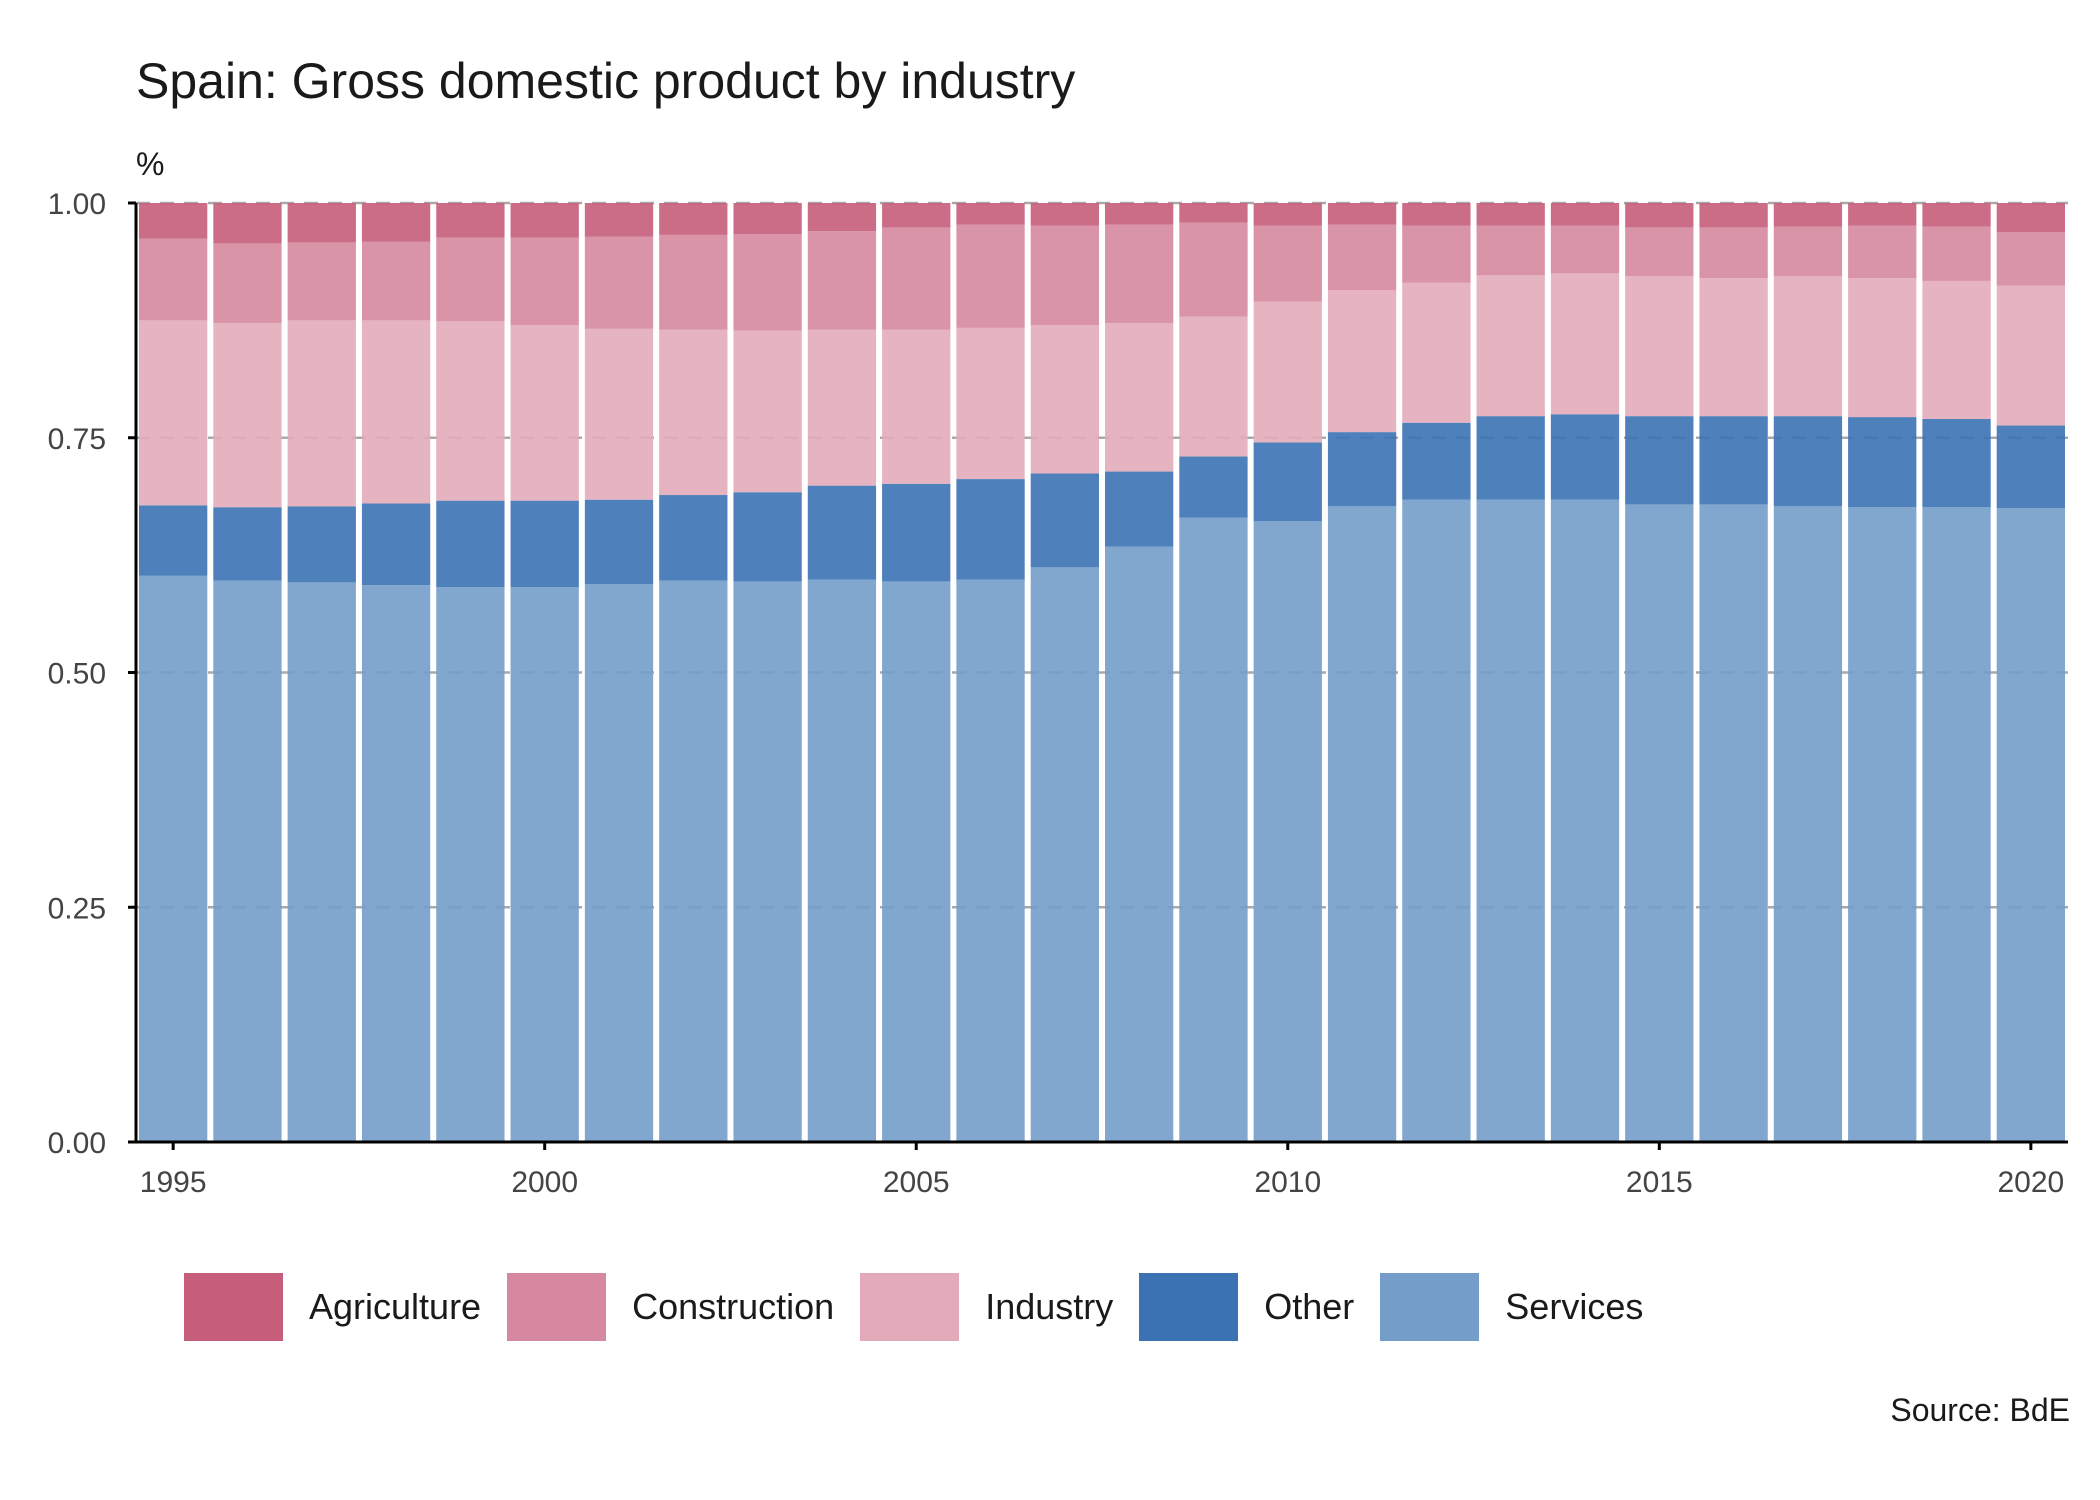  Describe the element at coordinates (1436, 461) in the screenshot. I see `bar-segment-other-2012` at that location.